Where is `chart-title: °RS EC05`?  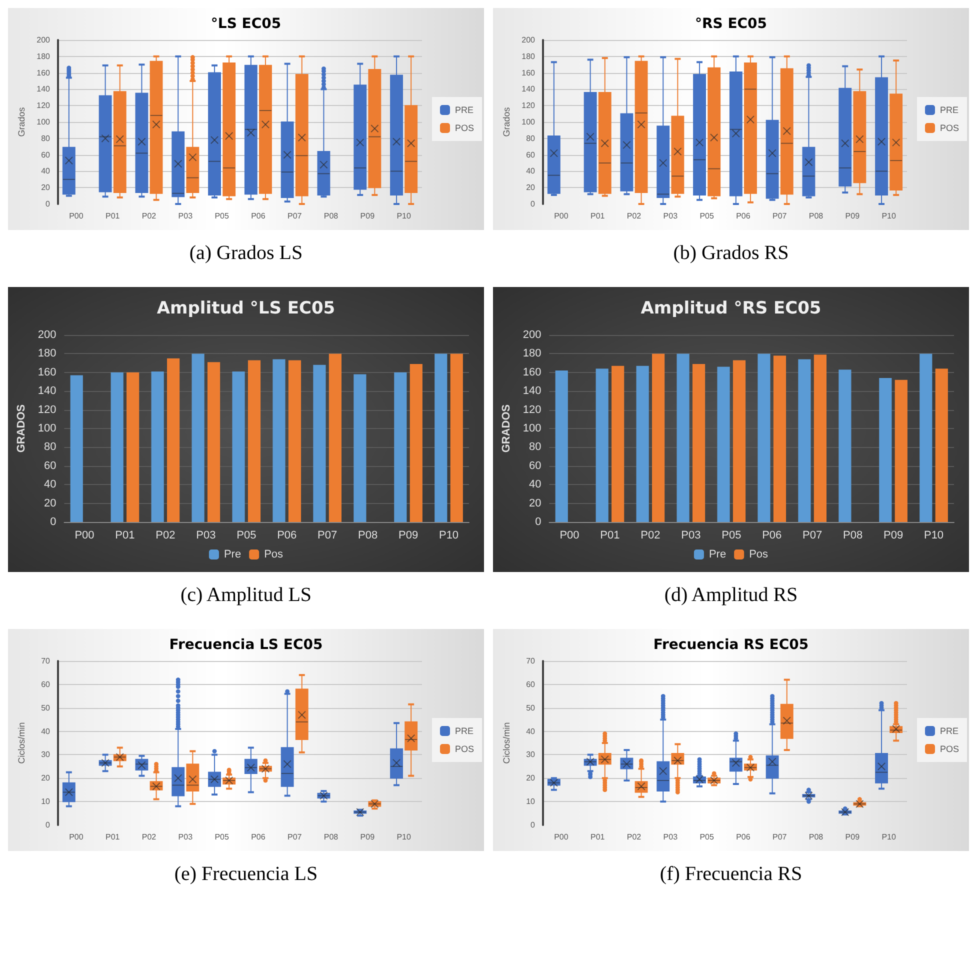 chart-title: °RS EC05 is located at coordinates (731, 24).